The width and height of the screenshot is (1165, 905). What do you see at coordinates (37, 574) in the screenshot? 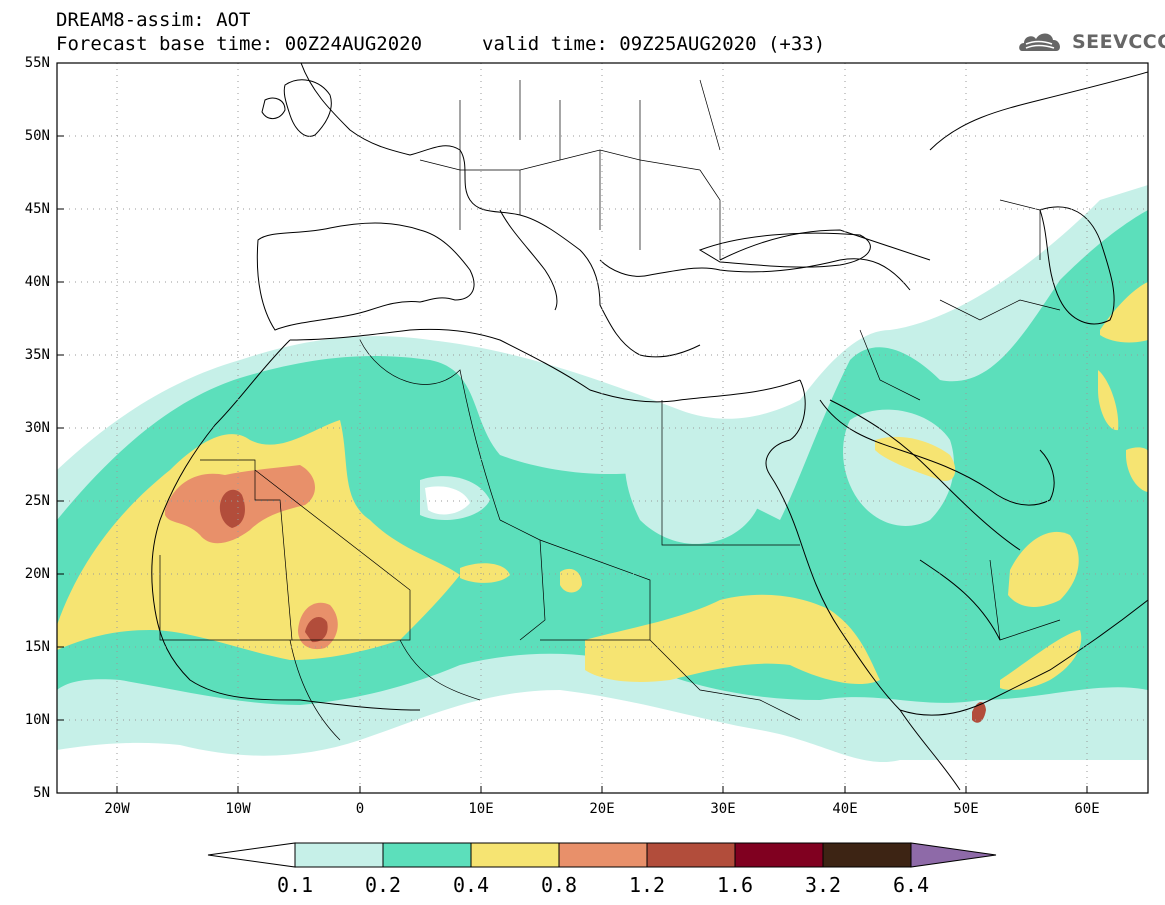
I see `lat-label-20n: 20N` at bounding box center [37, 574].